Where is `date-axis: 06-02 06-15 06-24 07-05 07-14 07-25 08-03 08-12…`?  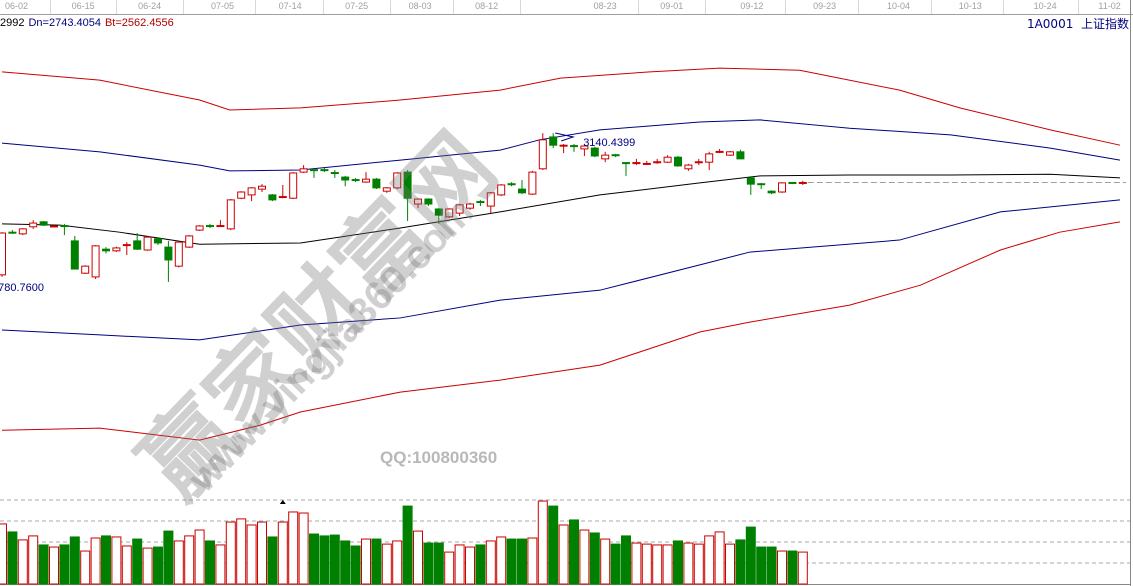
date-axis: 06-02 06-15 06-24 07-05 07-14 07-25 08-03 08-12… is located at coordinates (566, 7).